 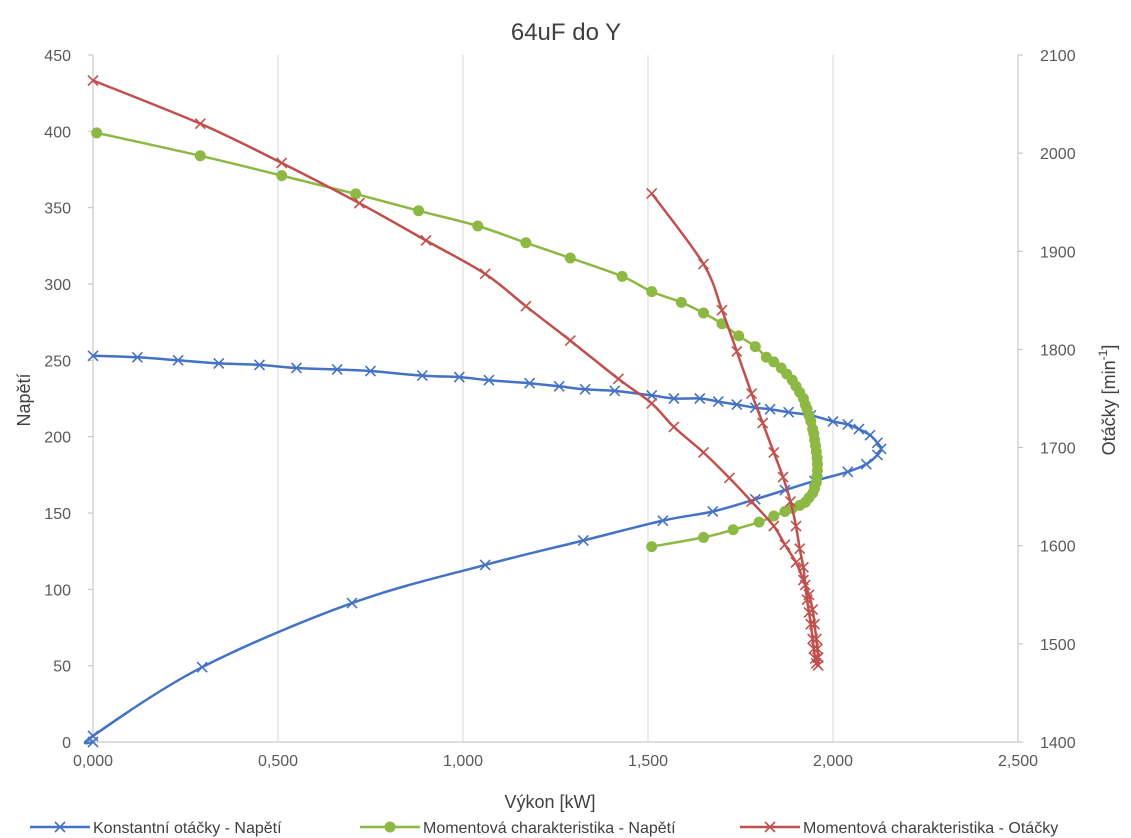 What do you see at coordinates (1058, 56) in the screenshot?
I see `y2-tick-label: 2100` at bounding box center [1058, 56].